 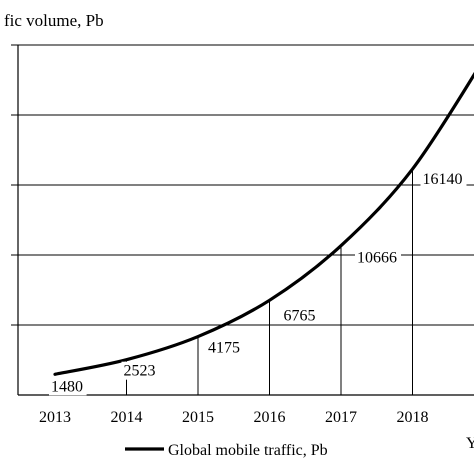 What do you see at coordinates (248, 450) in the screenshot?
I see `legend-label: Global mobile traffic, Pb` at bounding box center [248, 450].